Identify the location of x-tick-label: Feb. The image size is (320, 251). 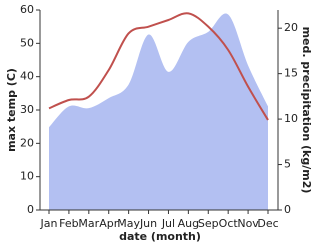
(68, 223).